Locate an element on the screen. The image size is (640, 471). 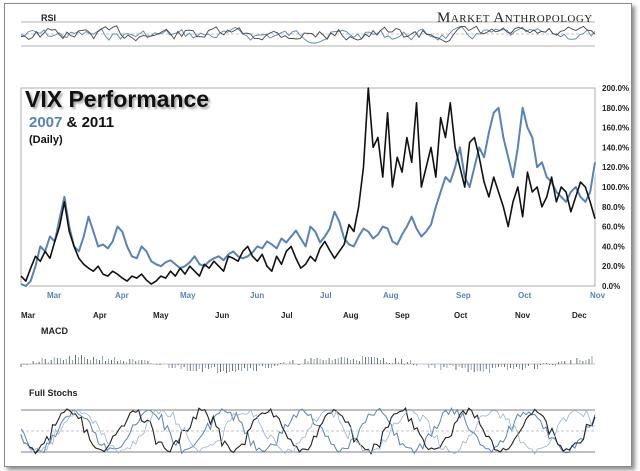
stochs-line-2011 is located at coordinates (308, 431).